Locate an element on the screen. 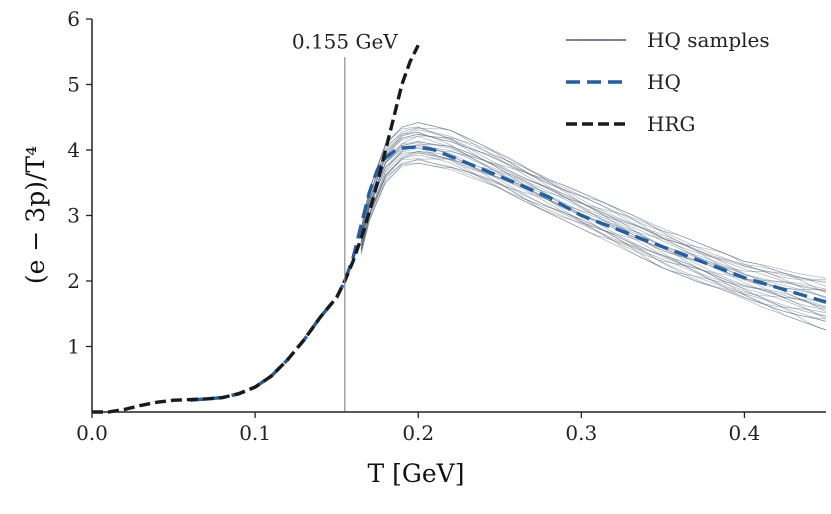 The width and height of the screenshot is (831, 514). legend-hq-samples: HQ samples is located at coordinates (668, 40).